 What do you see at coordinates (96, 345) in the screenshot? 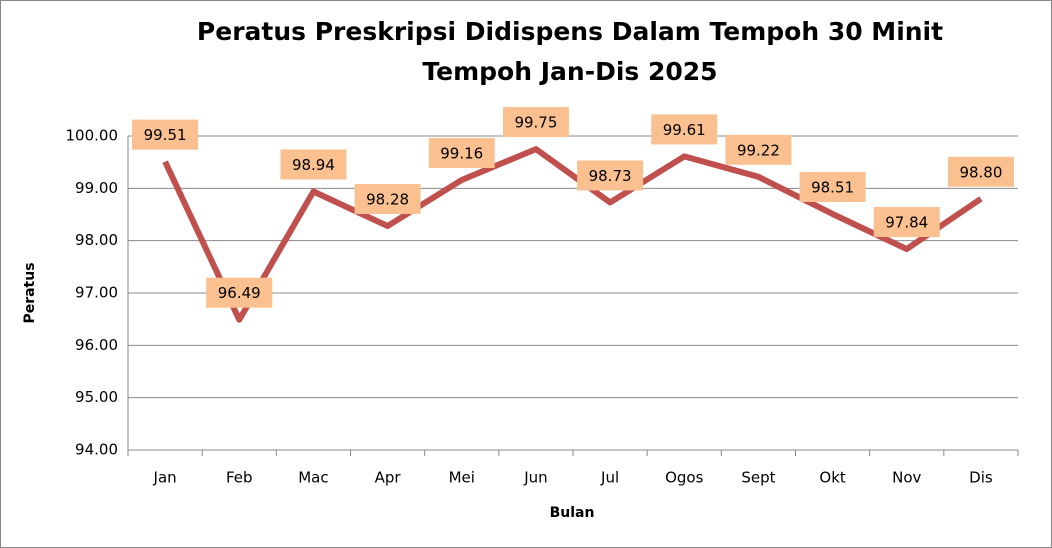
I see `y-tick-label: 96.00` at bounding box center [96, 345].